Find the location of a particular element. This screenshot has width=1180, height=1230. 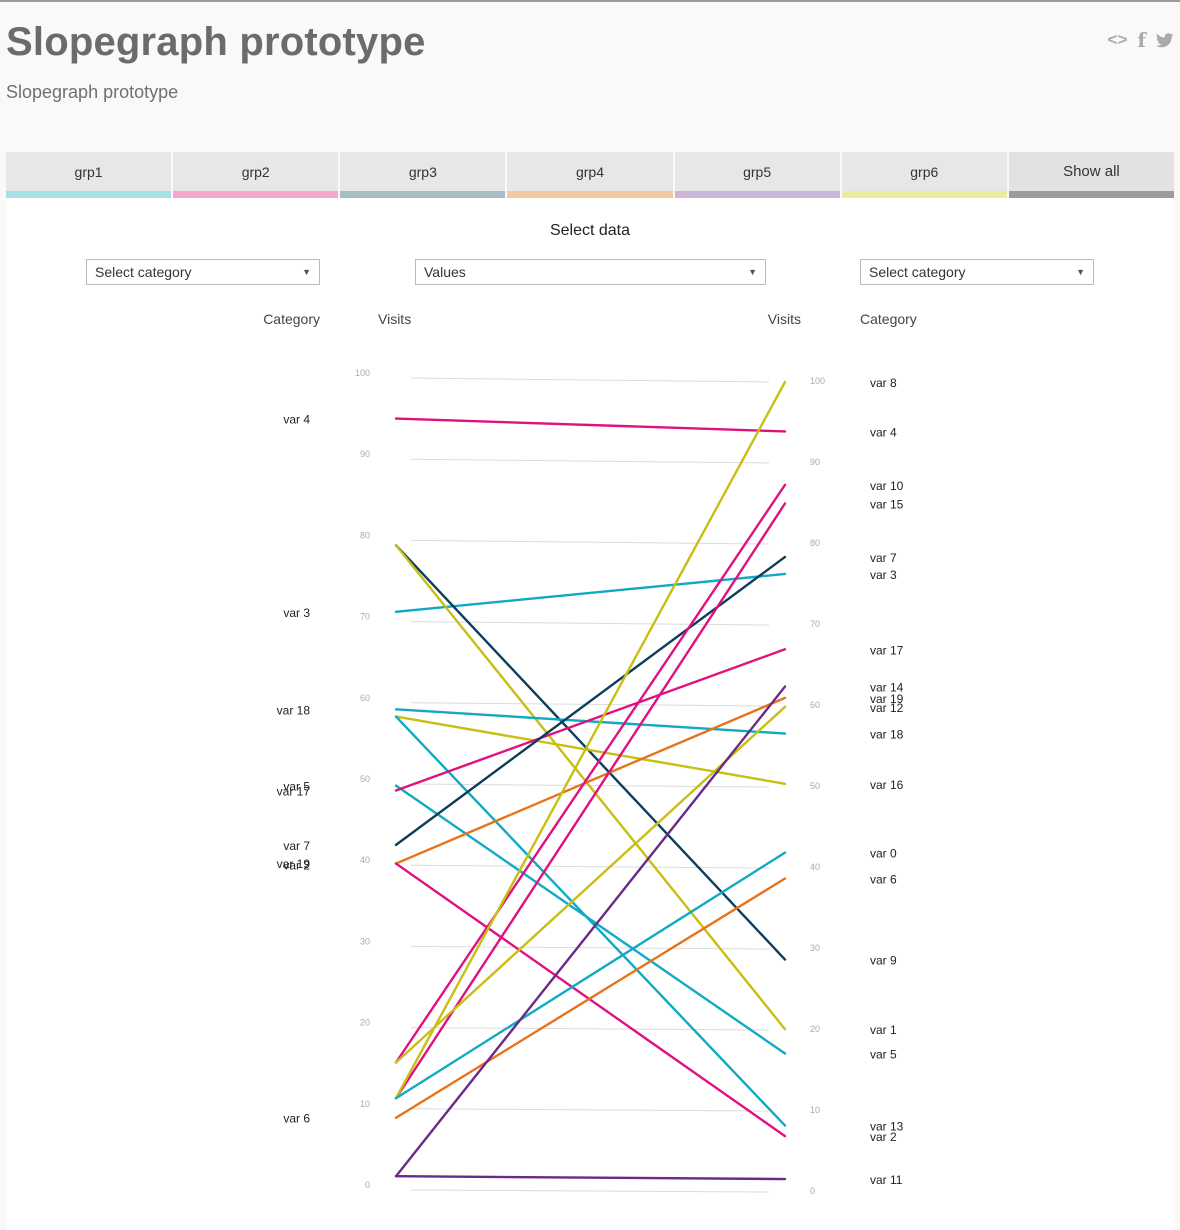

page-title: Slopegraph prototype is located at coordinates (216, 42).